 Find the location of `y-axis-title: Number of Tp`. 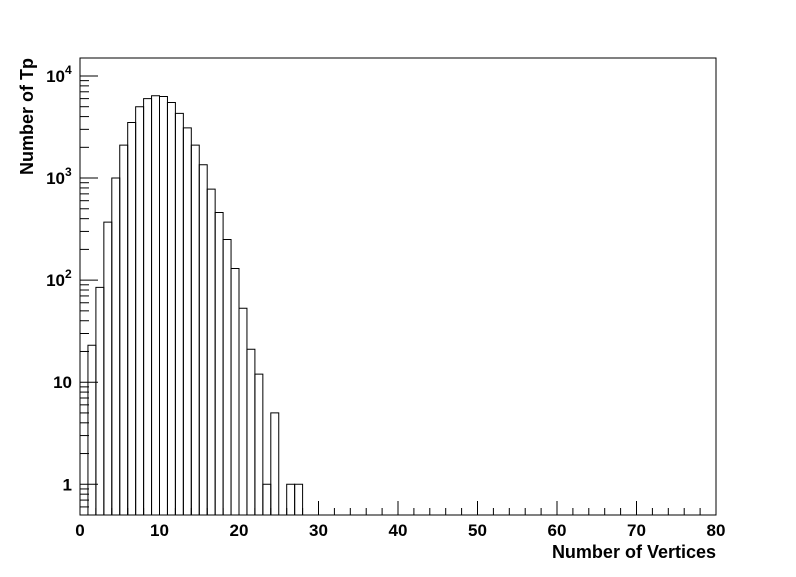

y-axis-title: Number of Tp is located at coordinates (27, 116).